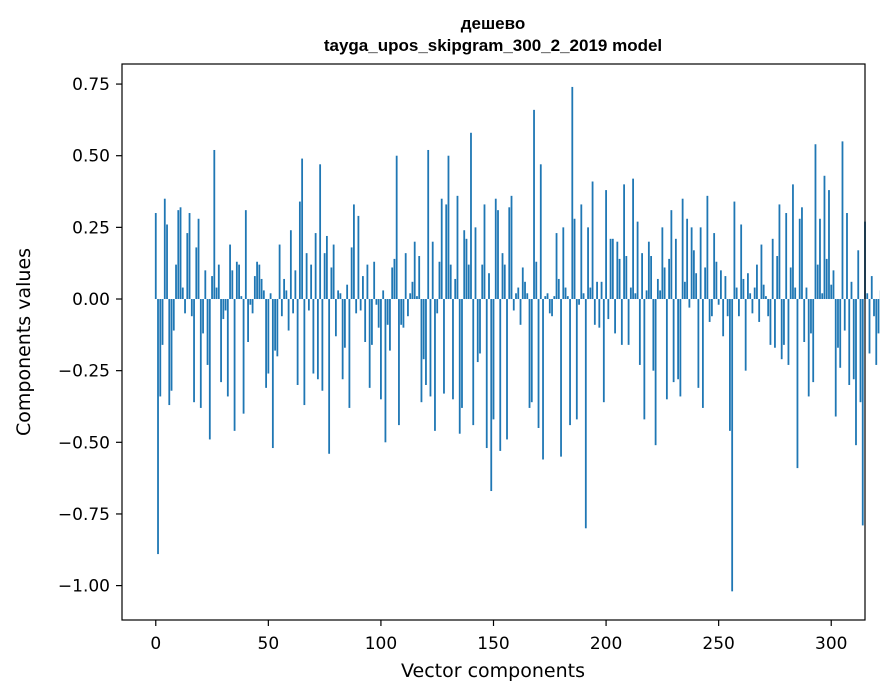 The image size is (880, 696). I want to click on chart-title: дешево, so click(493, 23).